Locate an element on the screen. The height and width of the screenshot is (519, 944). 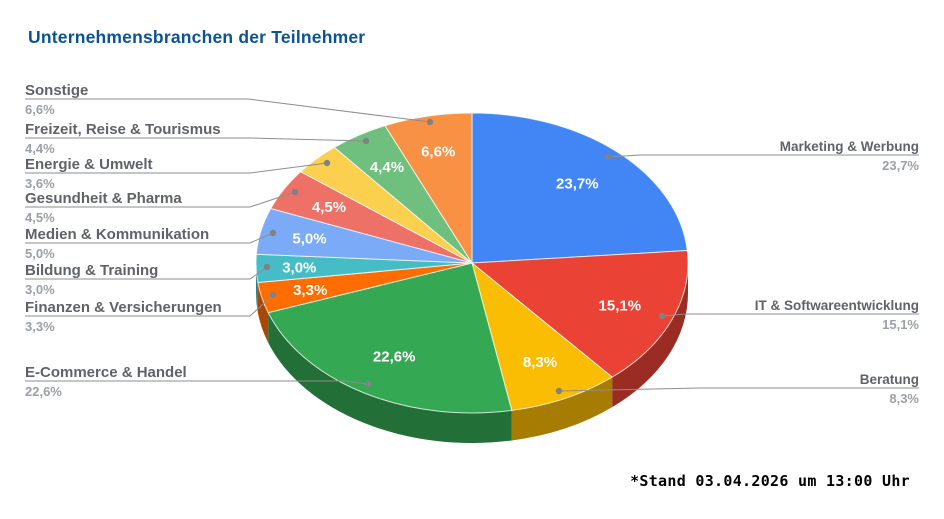
callout-percent: 4,4% is located at coordinates (40, 148).